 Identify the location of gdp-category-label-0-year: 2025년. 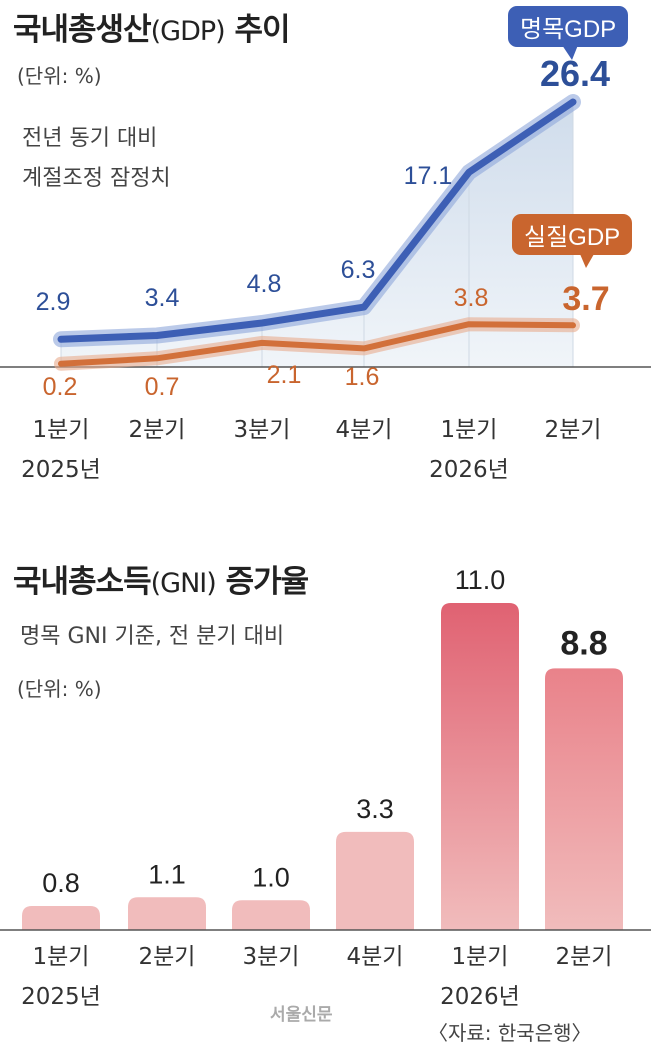
(61, 470).